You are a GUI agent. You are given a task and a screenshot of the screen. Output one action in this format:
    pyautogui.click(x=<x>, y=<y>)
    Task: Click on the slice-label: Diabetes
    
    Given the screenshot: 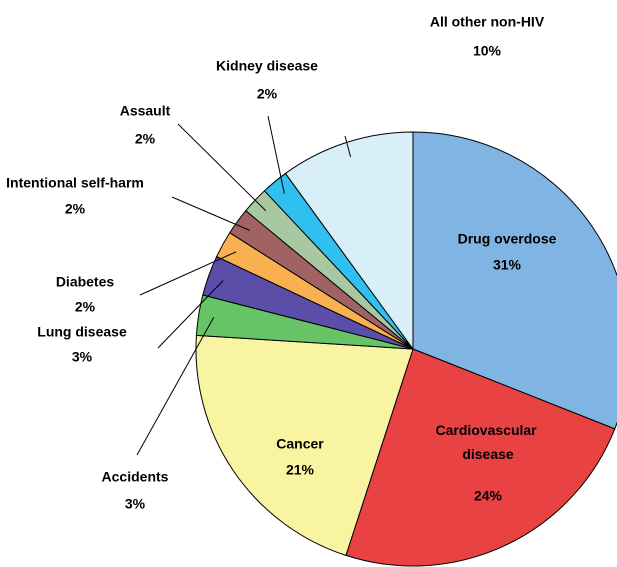 What is the action you would take?
    pyautogui.click(x=85, y=282)
    